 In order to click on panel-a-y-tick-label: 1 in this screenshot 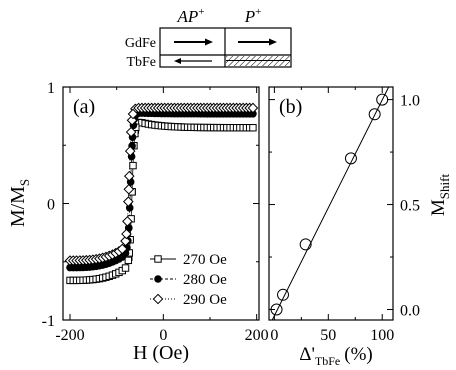, I will do `click(51, 88)`.